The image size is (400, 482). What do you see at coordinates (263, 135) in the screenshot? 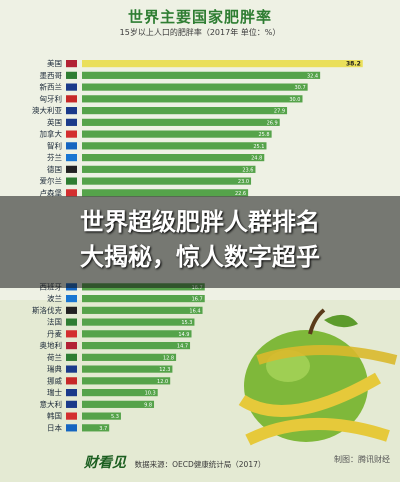
I see `data-label: 25.8` at bounding box center [263, 135].